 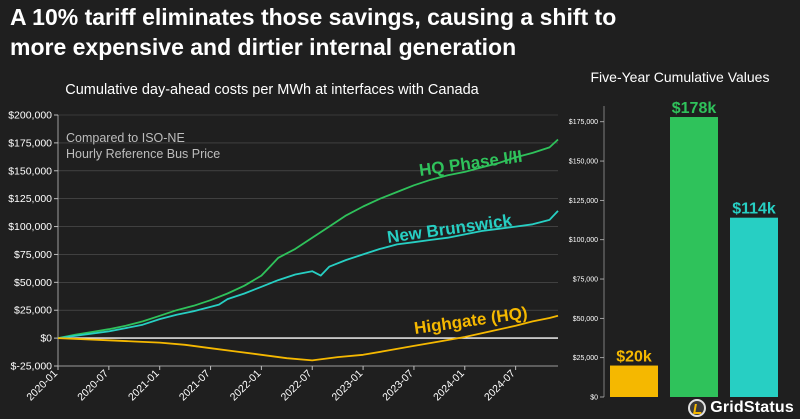 I want to click on y-tick-label: $50,000, so click(x=33, y=283).